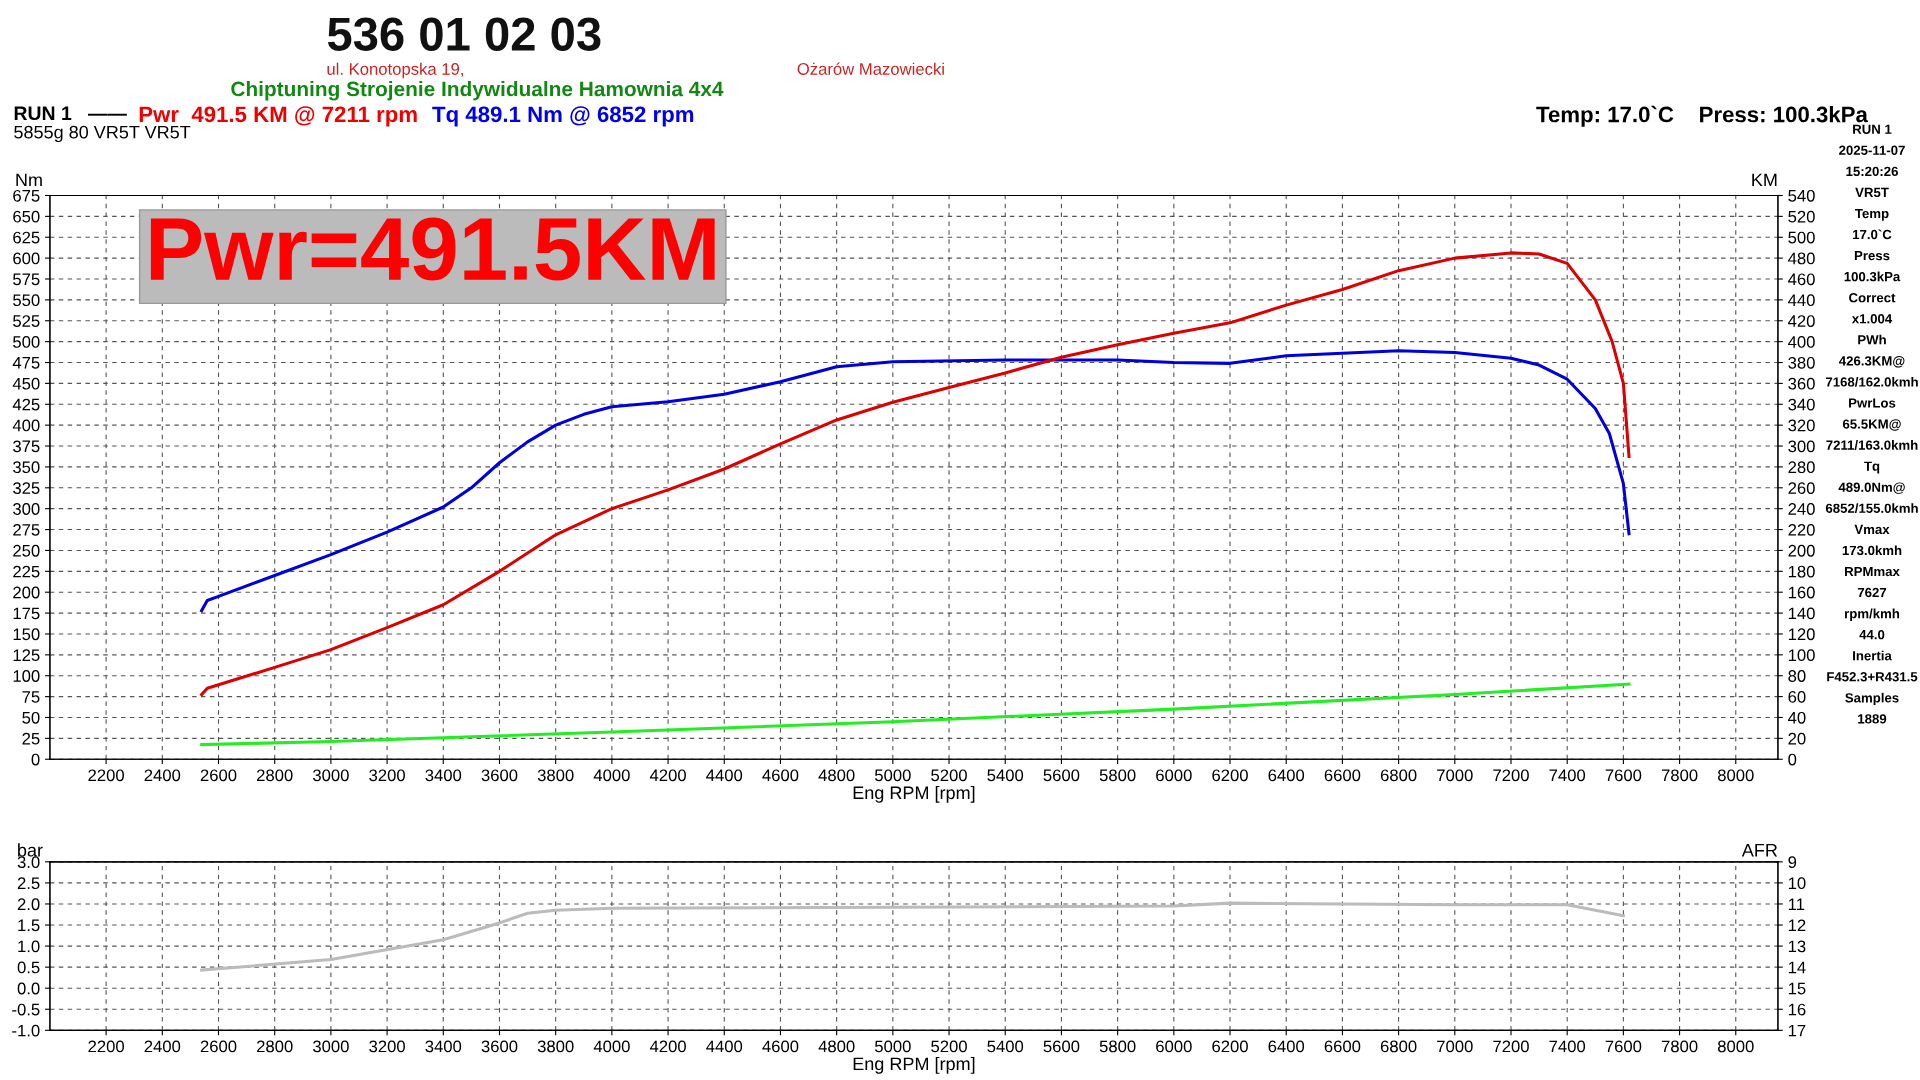 Image resolution: width=1920 pixels, height=1080 pixels. I want to click on x-tick-label: 2400, so click(162, 1046).